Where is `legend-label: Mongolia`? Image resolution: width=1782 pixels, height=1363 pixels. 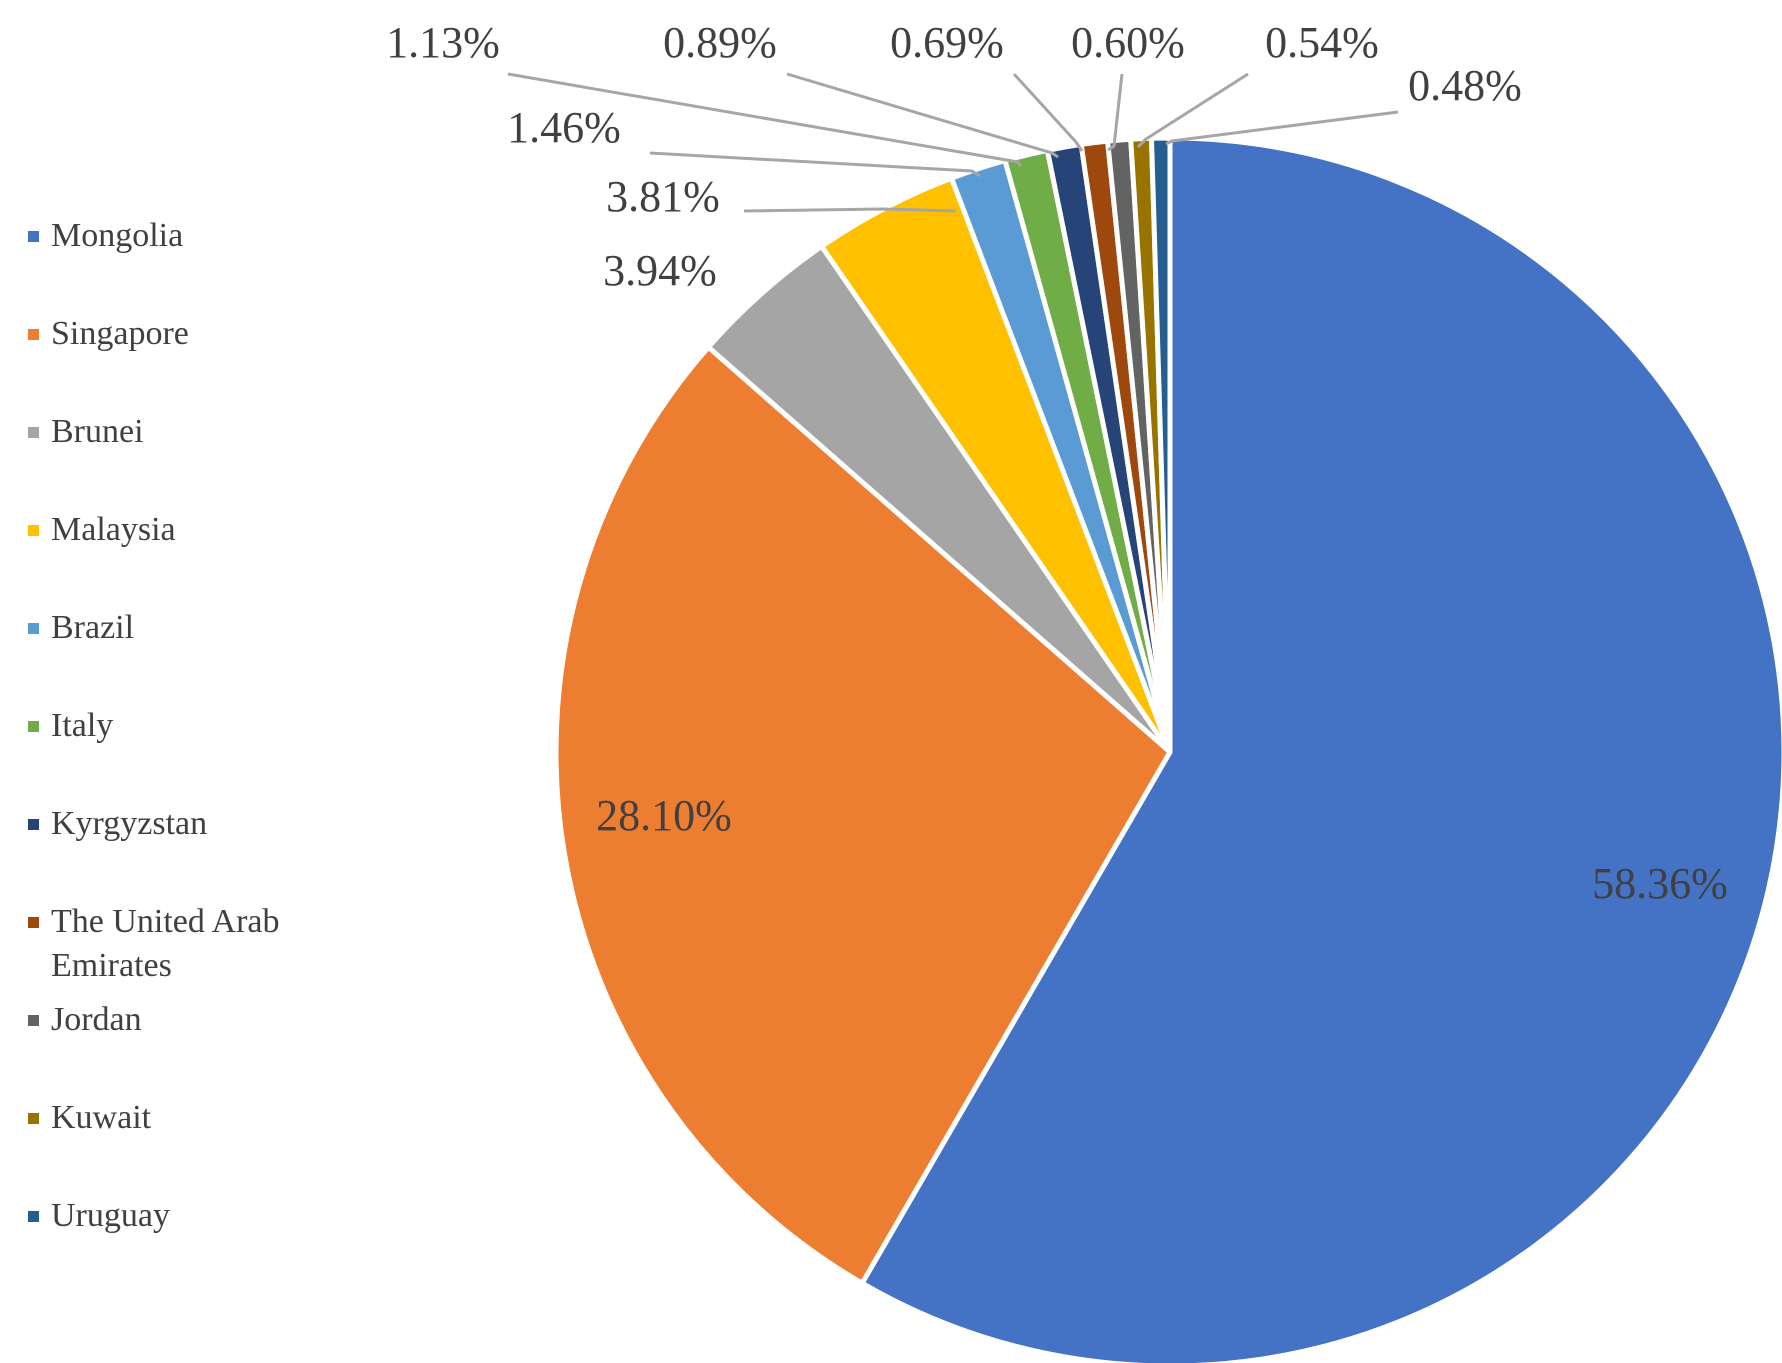
legend-label: Mongolia is located at coordinates (117, 235).